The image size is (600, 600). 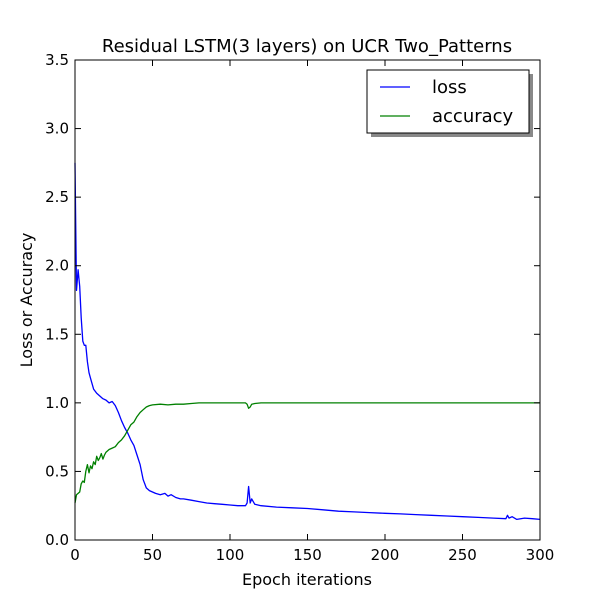 I want to click on legend-box, so click(x=448, y=101).